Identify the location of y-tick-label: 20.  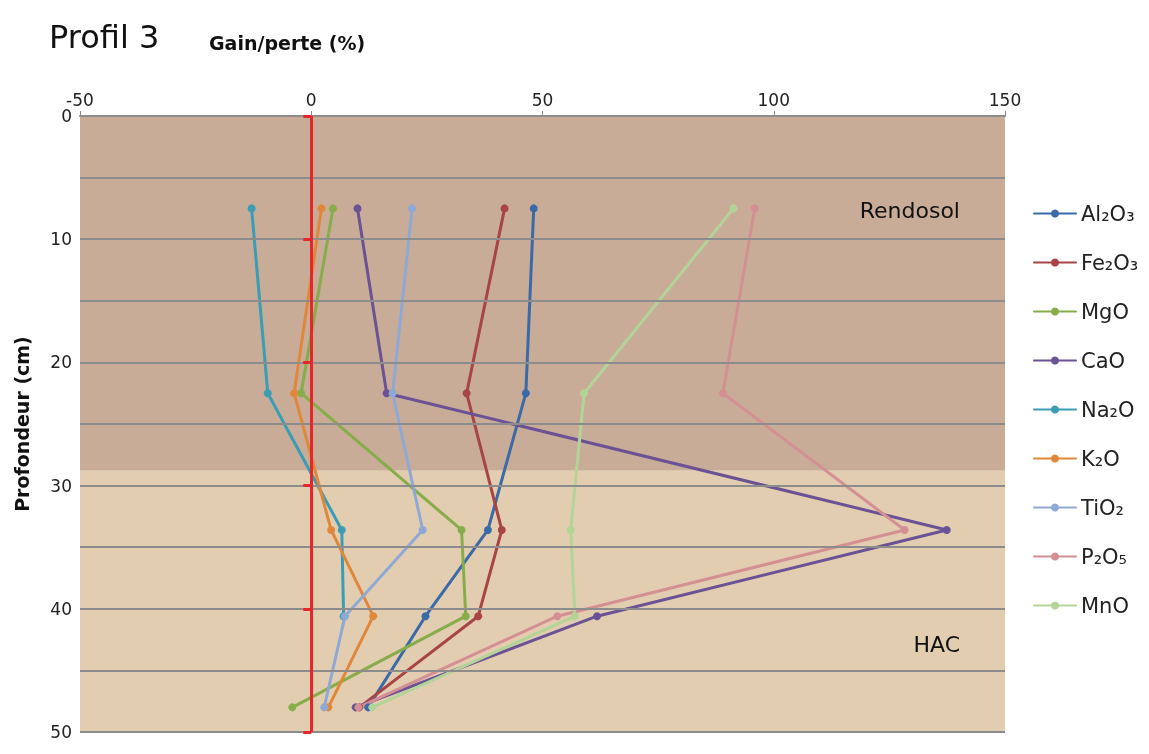
(61, 362).